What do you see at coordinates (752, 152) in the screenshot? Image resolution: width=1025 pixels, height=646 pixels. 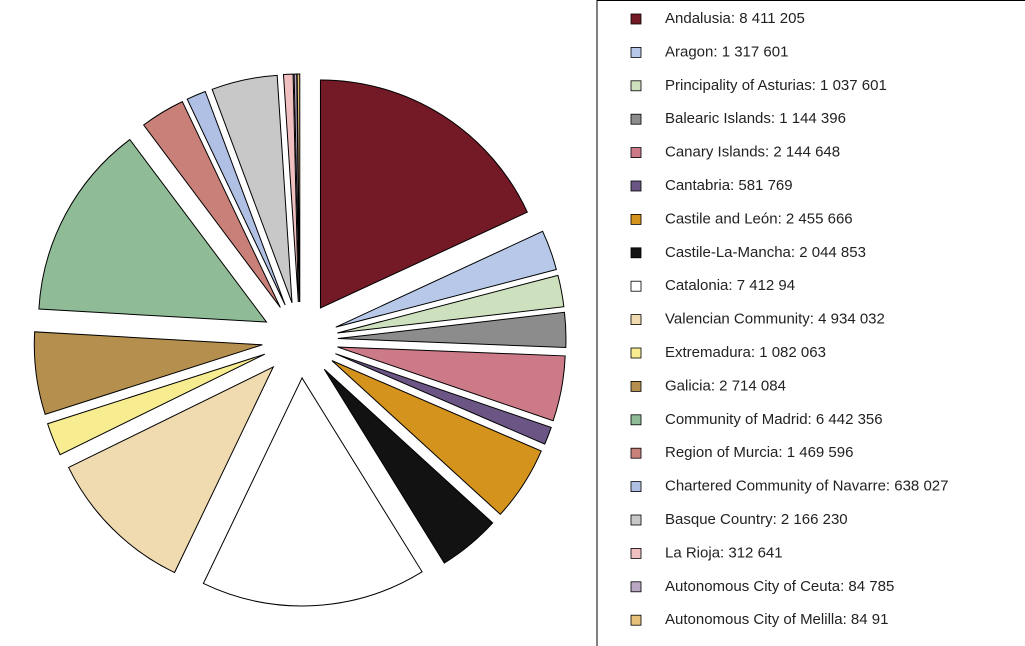 I see `legend-label: Canary Islands: 2 144 648` at bounding box center [752, 152].